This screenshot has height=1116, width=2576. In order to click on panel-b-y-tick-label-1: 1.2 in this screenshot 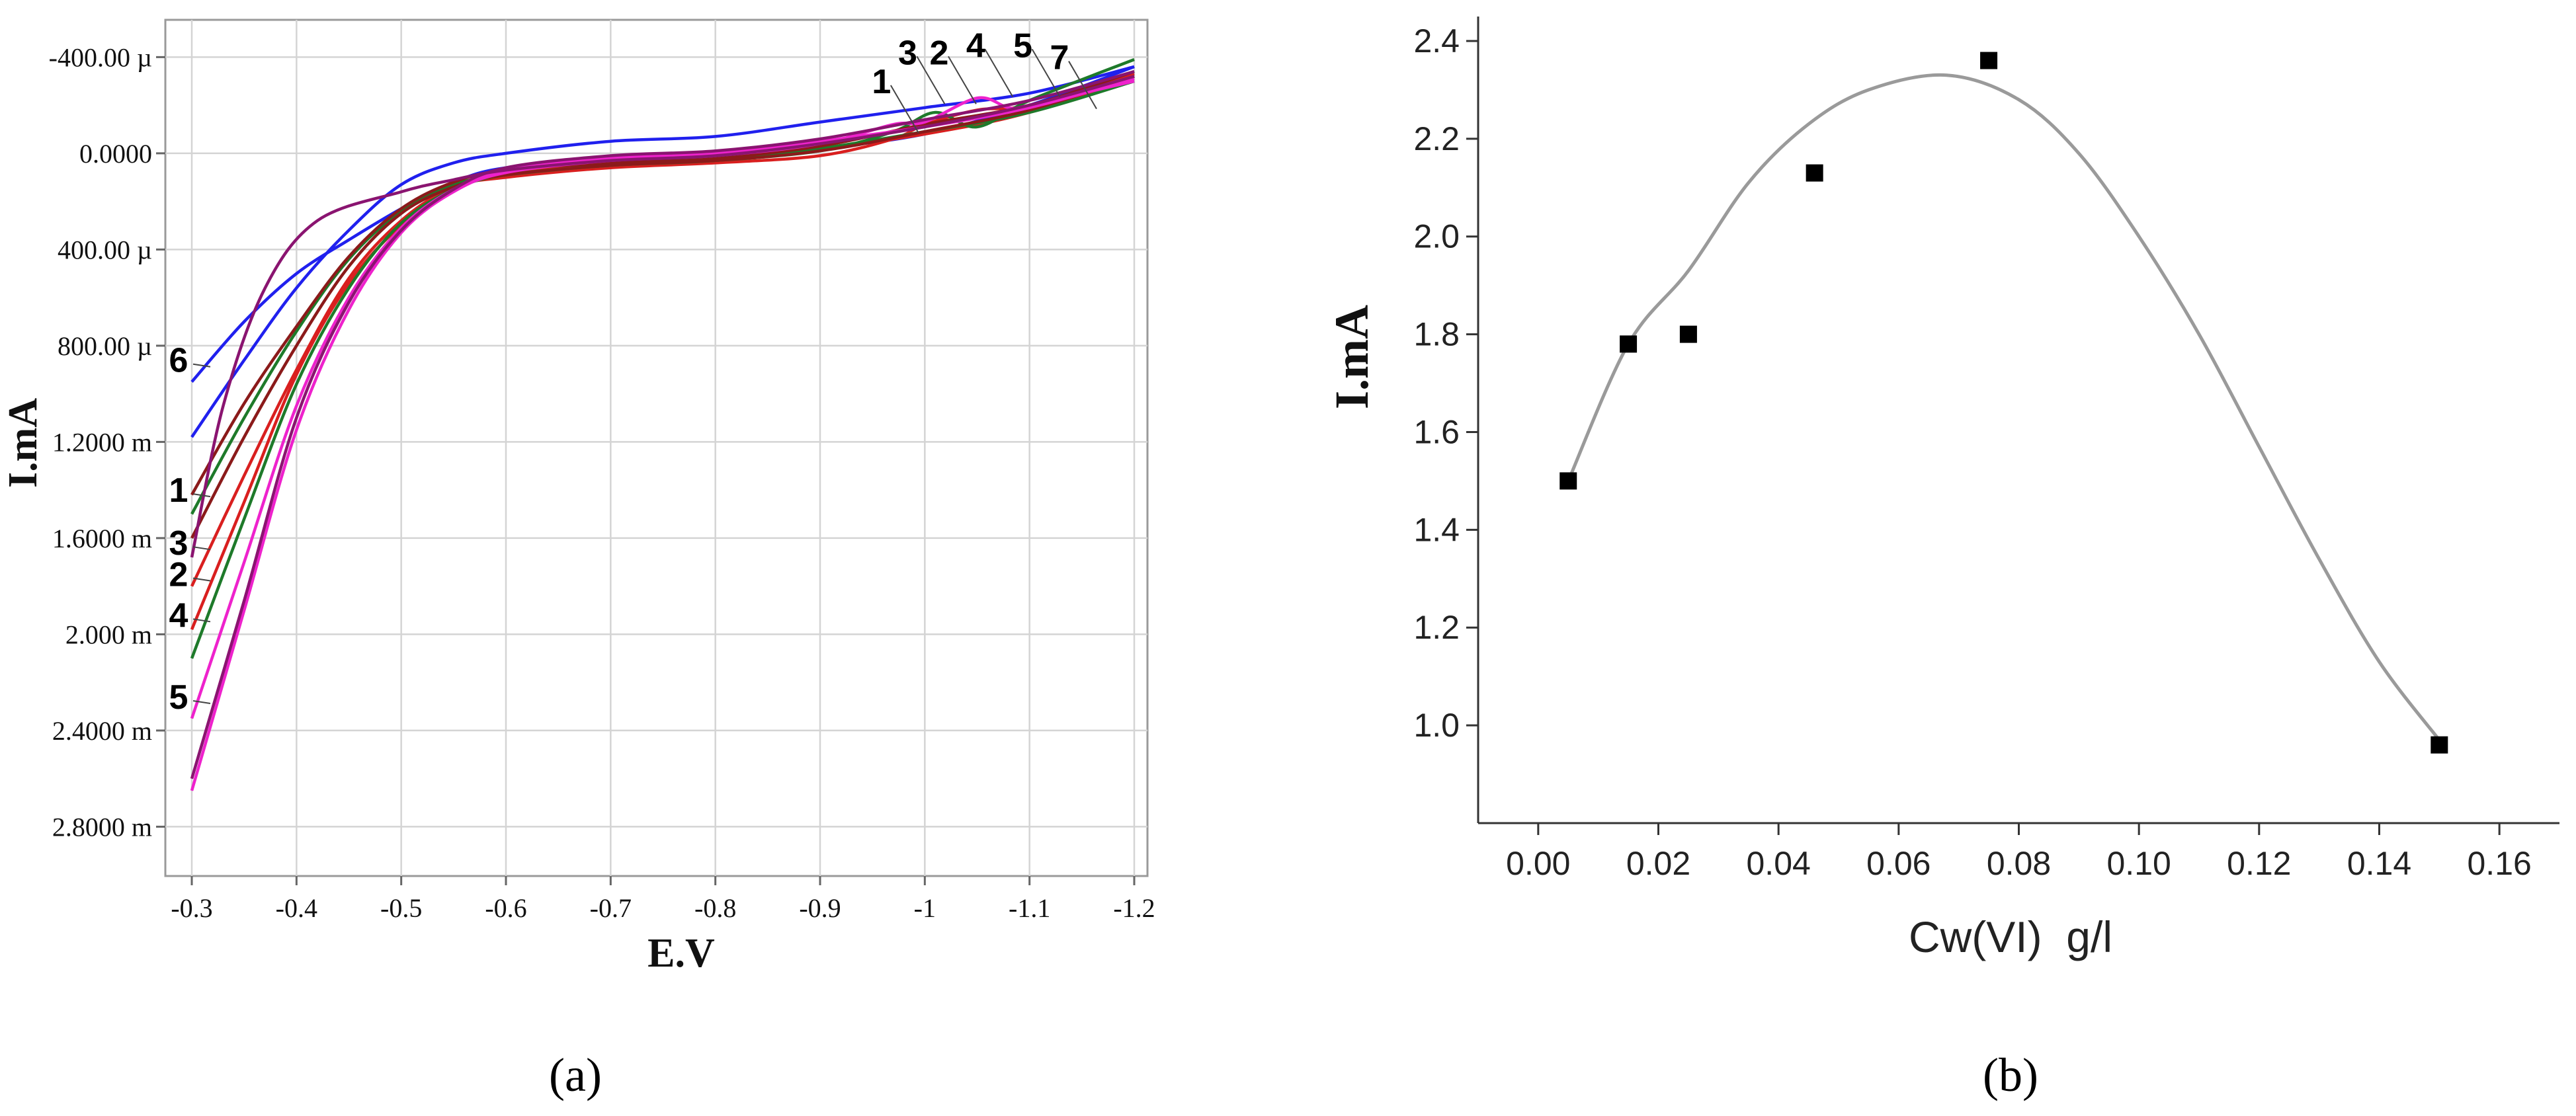, I will do `click(1436, 627)`.